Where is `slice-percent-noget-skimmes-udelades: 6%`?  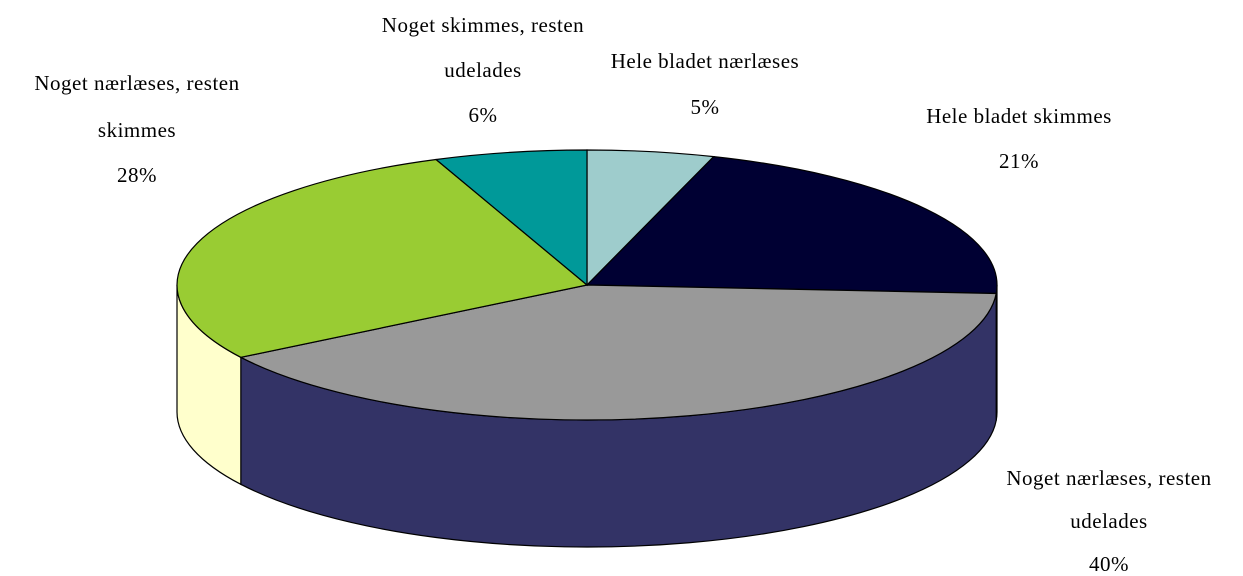
slice-percent-noget-skimmes-udelades: 6% is located at coordinates (483, 115).